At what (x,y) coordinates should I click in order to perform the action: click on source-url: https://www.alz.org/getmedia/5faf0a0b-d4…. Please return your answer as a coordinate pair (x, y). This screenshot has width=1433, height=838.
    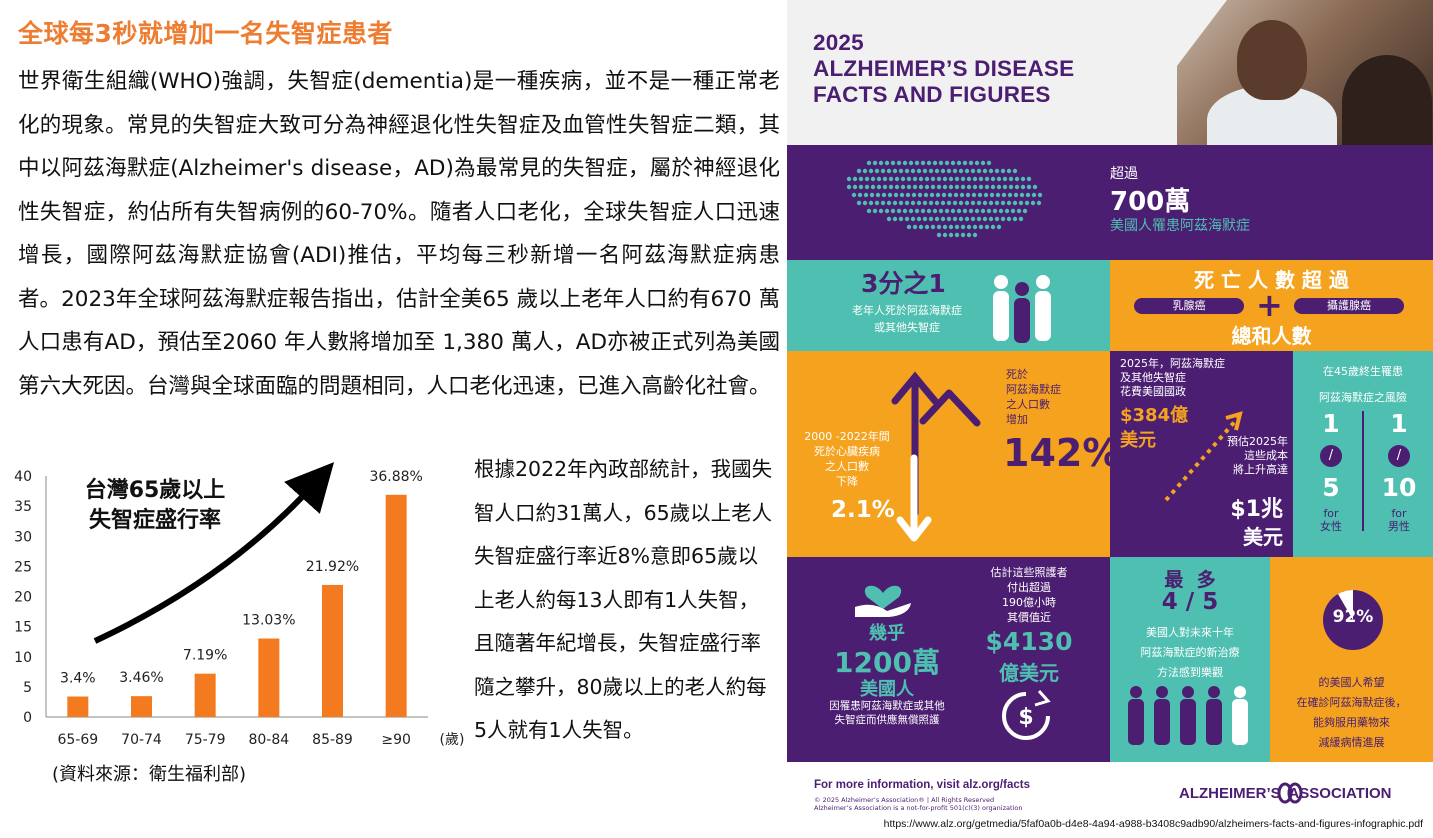
    Looking at the image, I should click on (1153, 824).